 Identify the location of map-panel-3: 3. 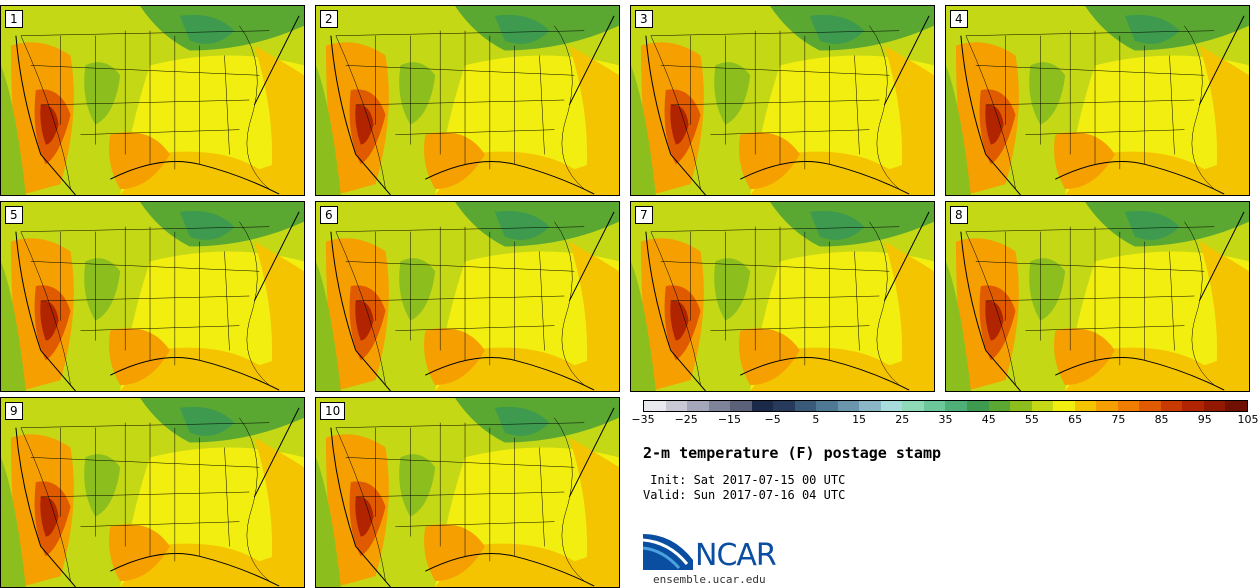
(782, 100).